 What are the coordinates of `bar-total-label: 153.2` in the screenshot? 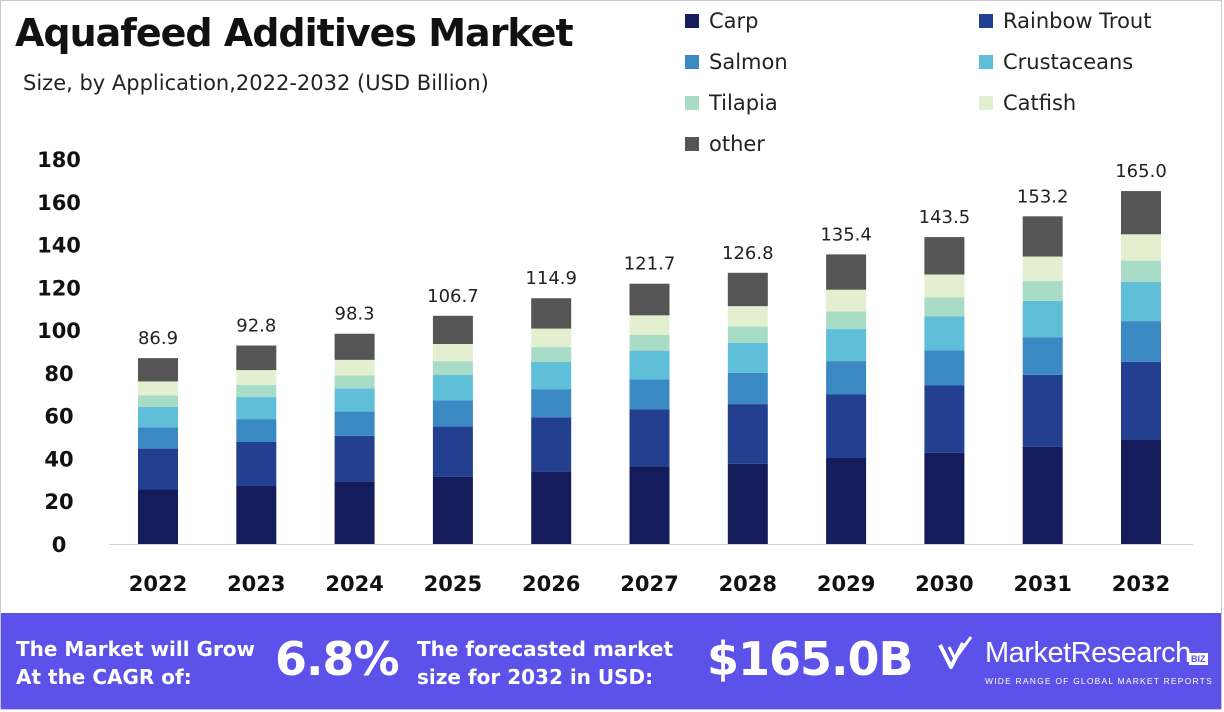 It's located at (1043, 196).